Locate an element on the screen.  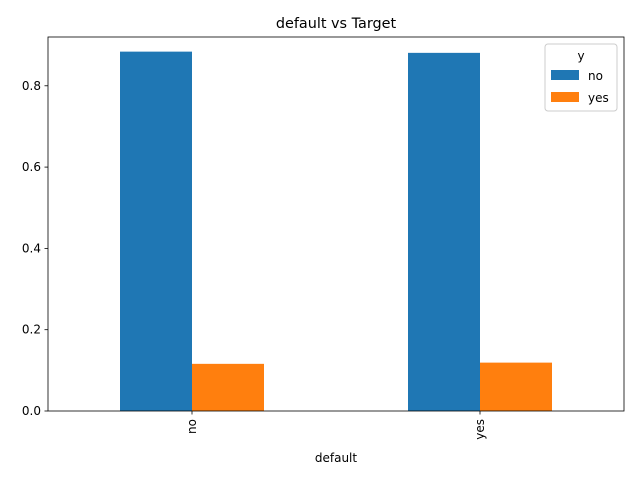
bar-no-no is located at coordinates (156, 231).